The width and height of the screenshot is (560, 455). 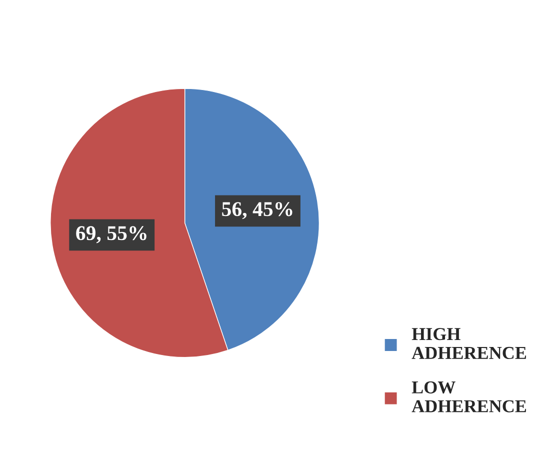 What do you see at coordinates (257, 211) in the screenshot?
I see `data-label: 56, 45%` at bounding box center [257, 211].